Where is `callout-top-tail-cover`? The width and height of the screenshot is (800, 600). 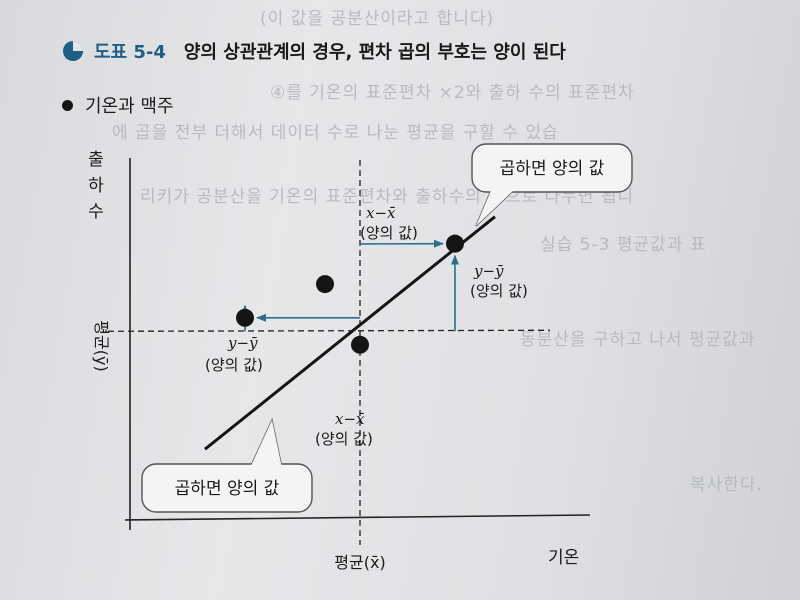 callout-top-tail-cover is located at coordinates (495, 207).